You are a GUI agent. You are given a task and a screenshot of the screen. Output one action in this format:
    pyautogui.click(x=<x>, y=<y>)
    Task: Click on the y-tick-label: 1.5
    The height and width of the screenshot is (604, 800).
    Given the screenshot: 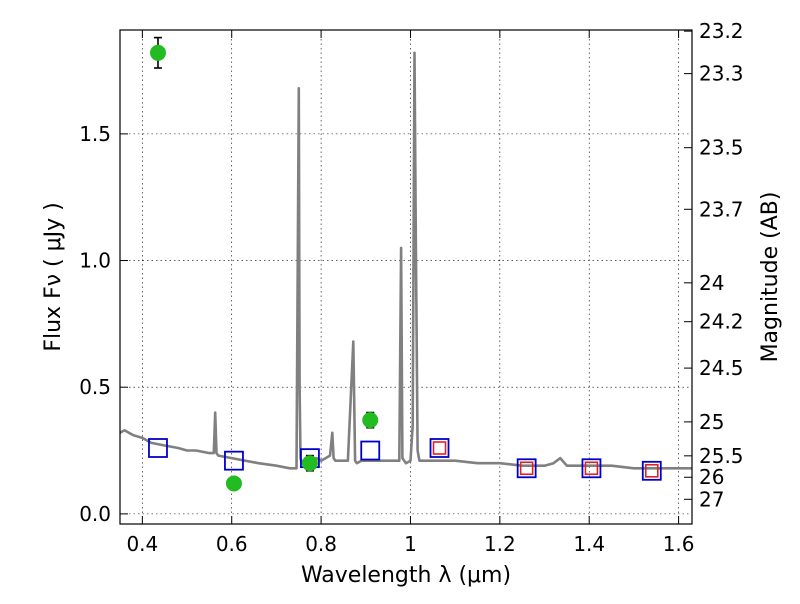 What is the action you would take?
    pyautogui.click(x=95, y=134)
    